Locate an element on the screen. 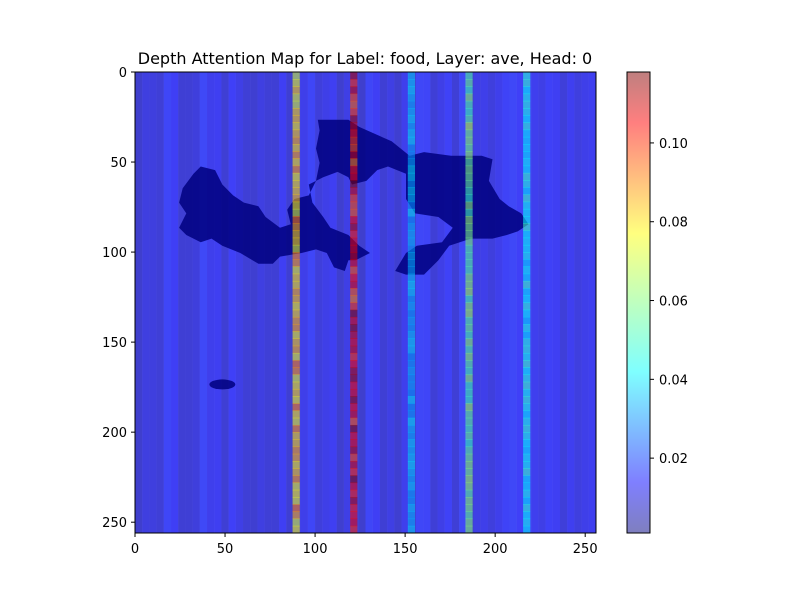 The width and height of the screenshot is (800, 604). colorbar-gradient is located at coordinates (638, 302).